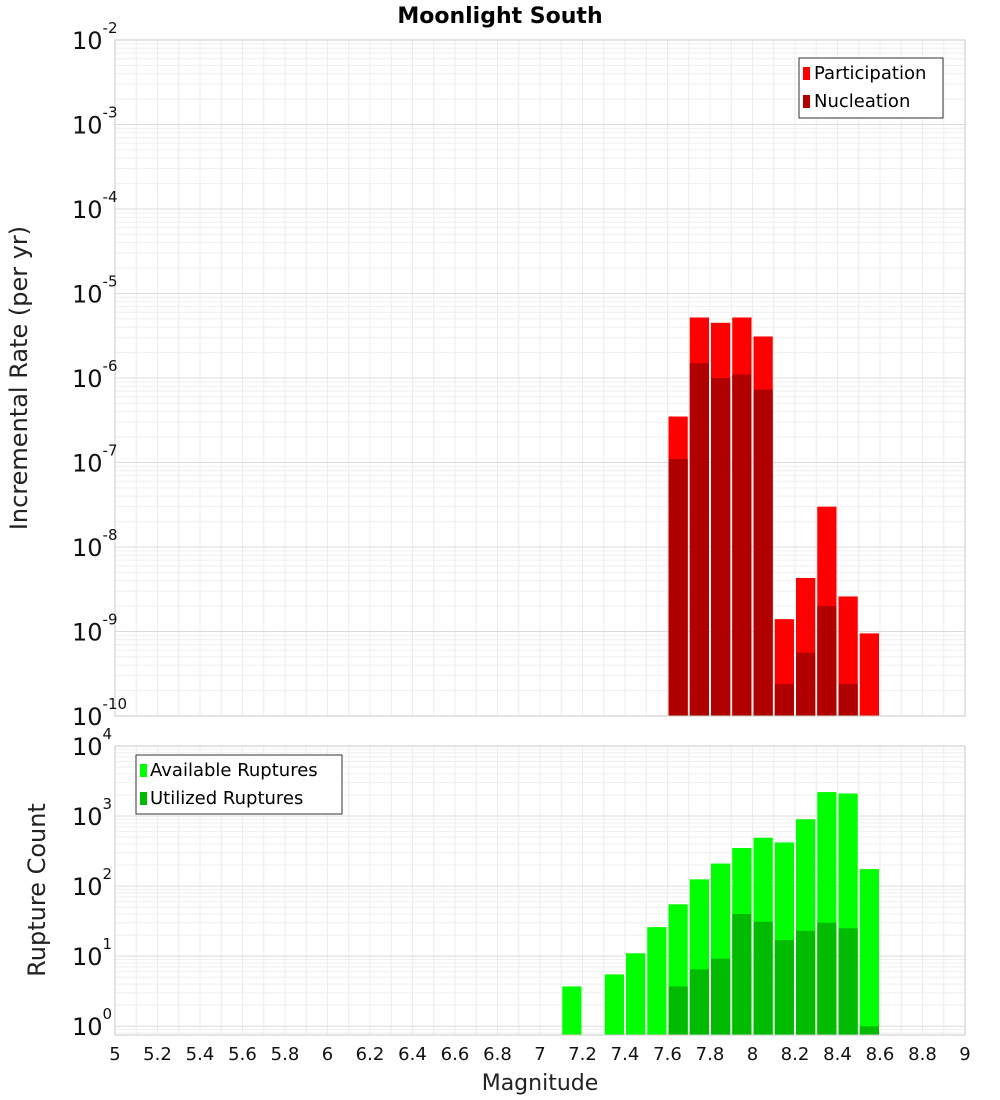 This screenshot has width=1000, height=1100. I want to click on nucleation-swatch, so click(806, 101).